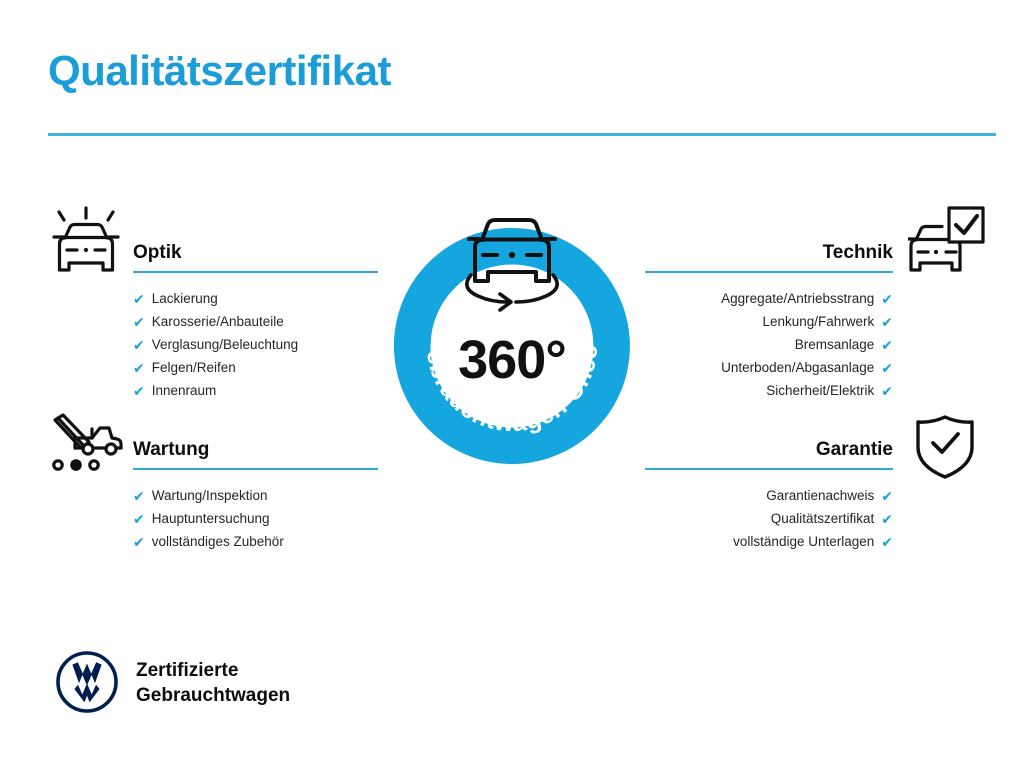 Image resolution: width=1024 pixels, height=768 pixels. I want to click on list-item: ✔ Wartung/Inspektion, so click(255, 495).